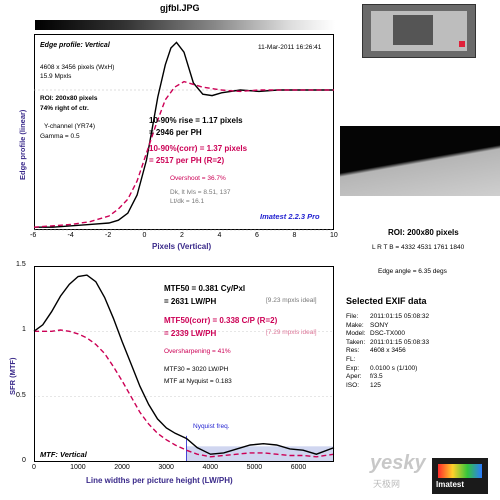 This screenshot has height=500, width=500. I want to click on edge-xtick-label: 0, so click(144, 235).